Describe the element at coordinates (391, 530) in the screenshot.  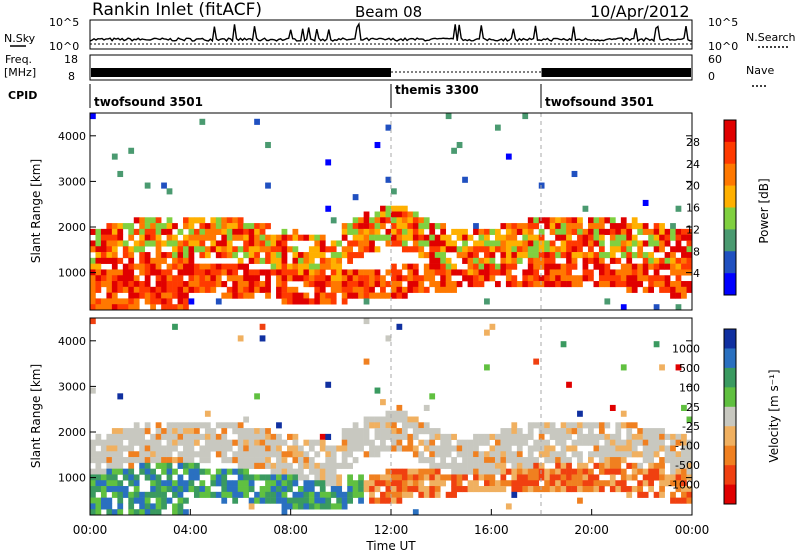
I see `x-tick-label: 12:00` at that location.